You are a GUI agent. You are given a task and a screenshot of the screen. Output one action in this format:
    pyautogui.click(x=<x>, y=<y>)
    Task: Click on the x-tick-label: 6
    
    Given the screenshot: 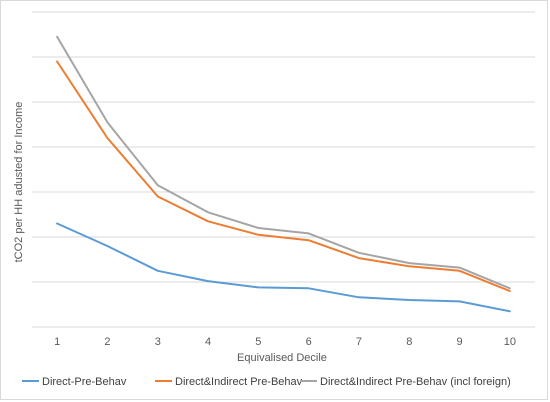 What is the action you would take?
    pyautogui.click(x=309, y=342)
    